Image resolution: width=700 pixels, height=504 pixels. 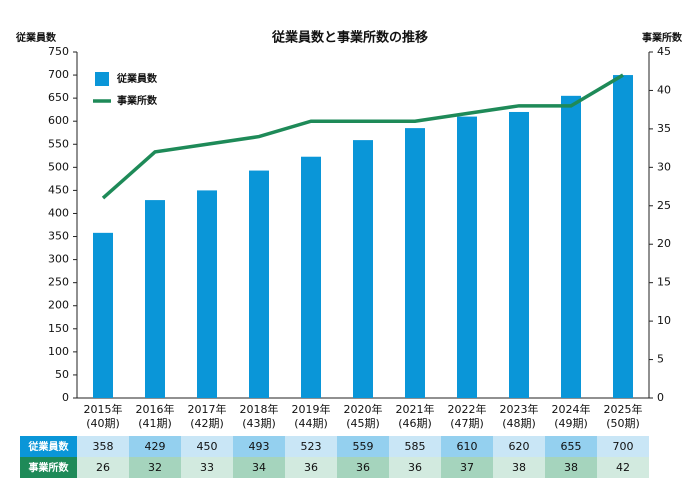 I want to click on y2-tick-label: 15, so click(x=664, y=282).